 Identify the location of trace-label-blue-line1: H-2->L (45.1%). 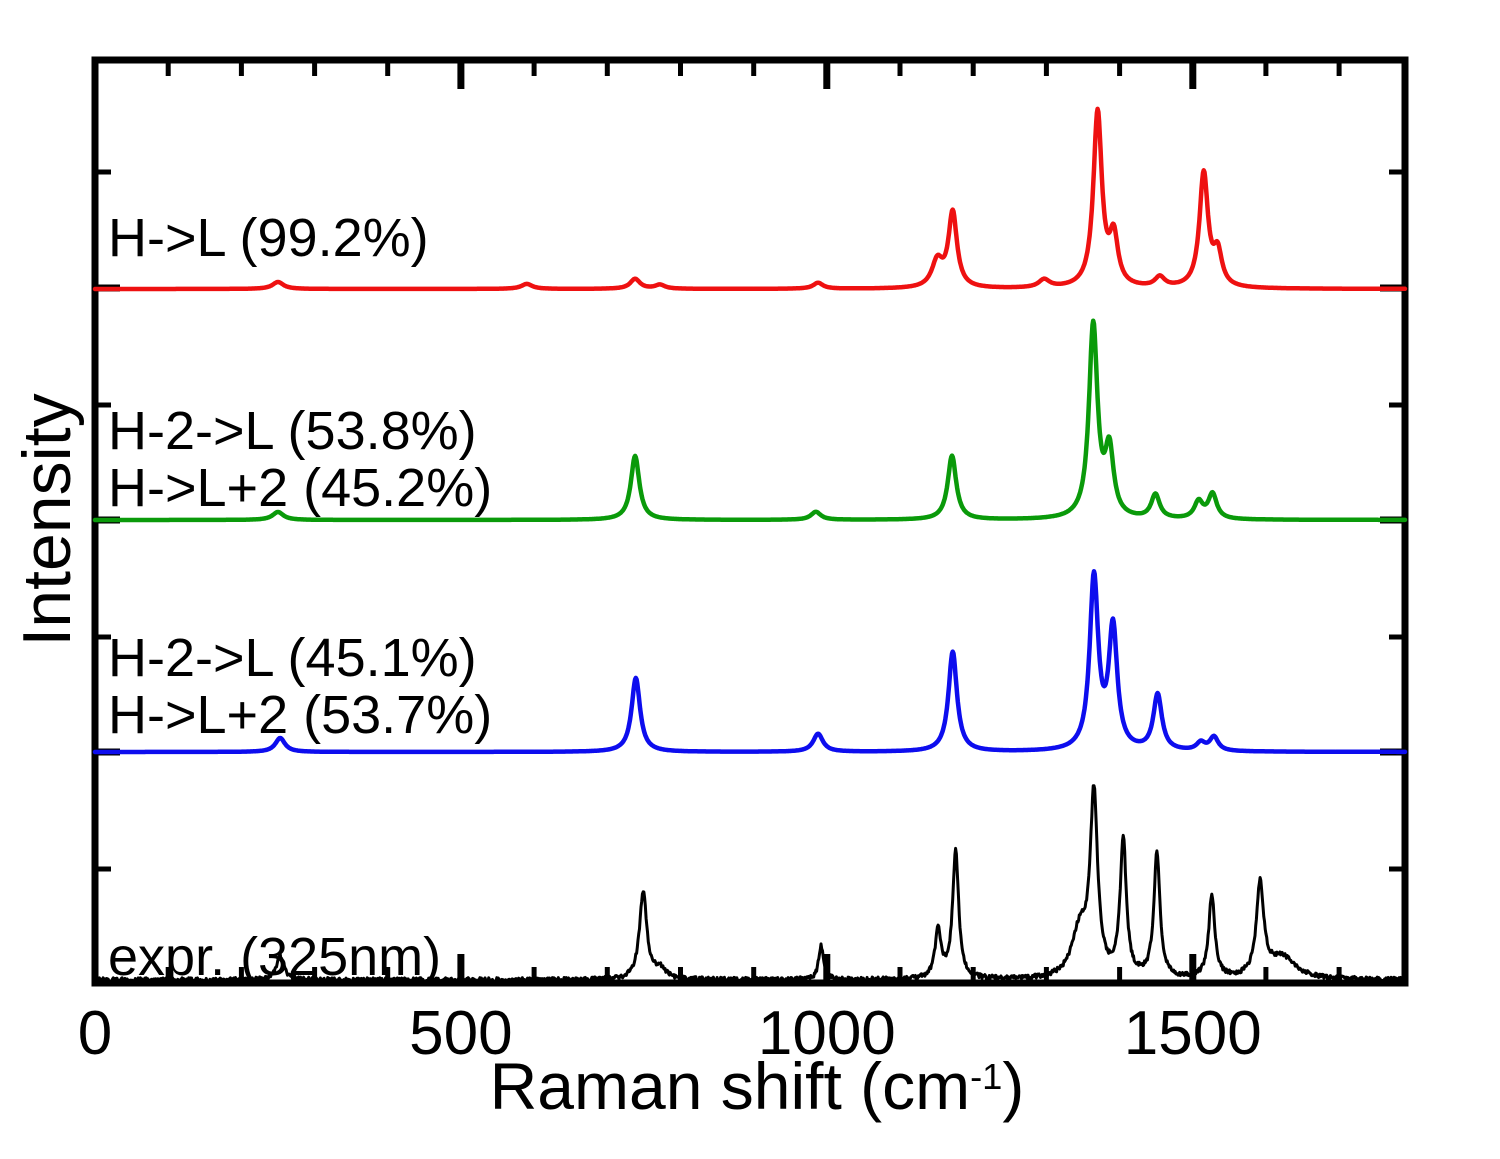
(292, 658).